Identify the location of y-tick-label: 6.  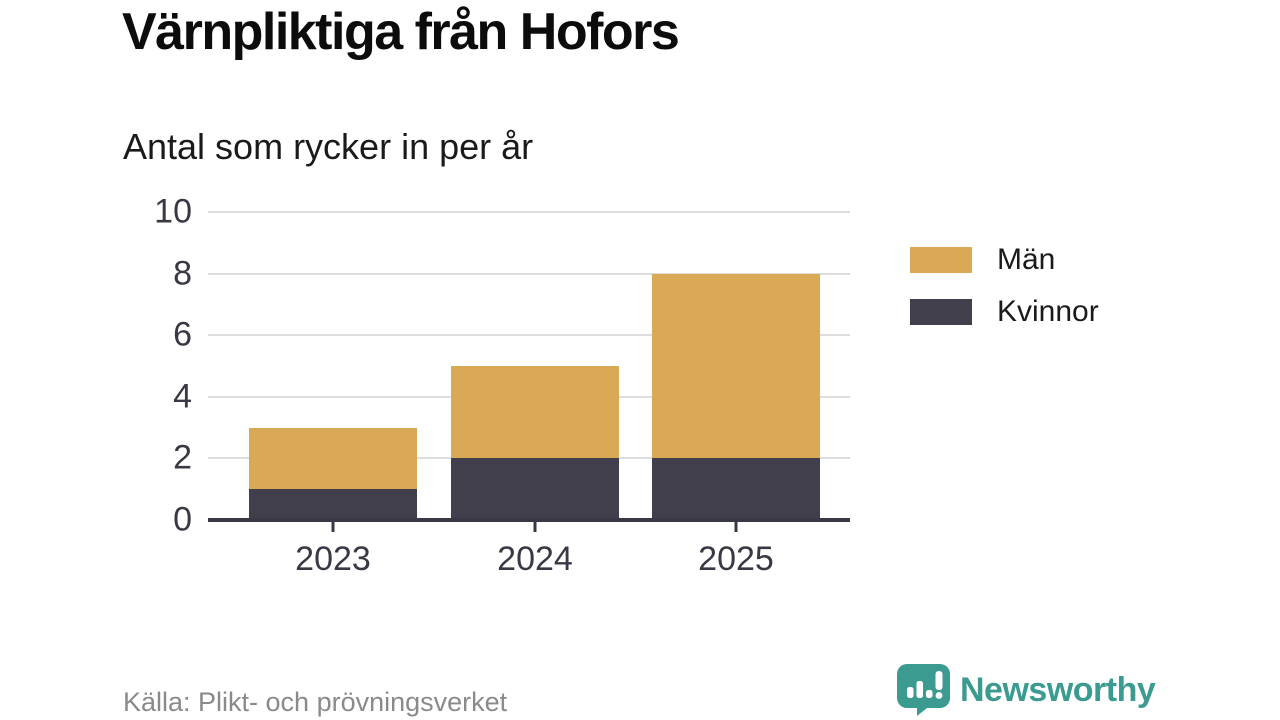
(182, 334).